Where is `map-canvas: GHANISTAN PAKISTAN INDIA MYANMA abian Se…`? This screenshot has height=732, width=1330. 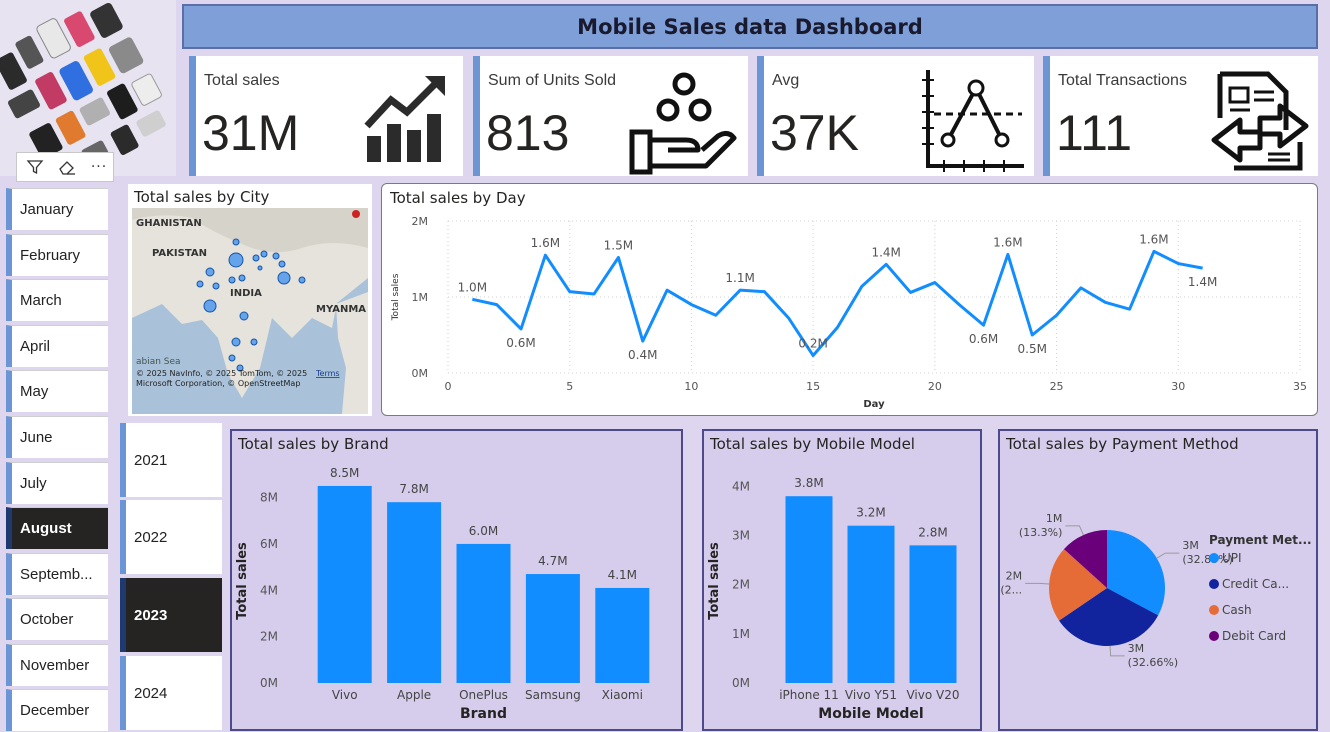 map-canvas: GHANISTAN PAKISTAN INDIA MYANMA abian Se… is located at coordinates (250, 311).